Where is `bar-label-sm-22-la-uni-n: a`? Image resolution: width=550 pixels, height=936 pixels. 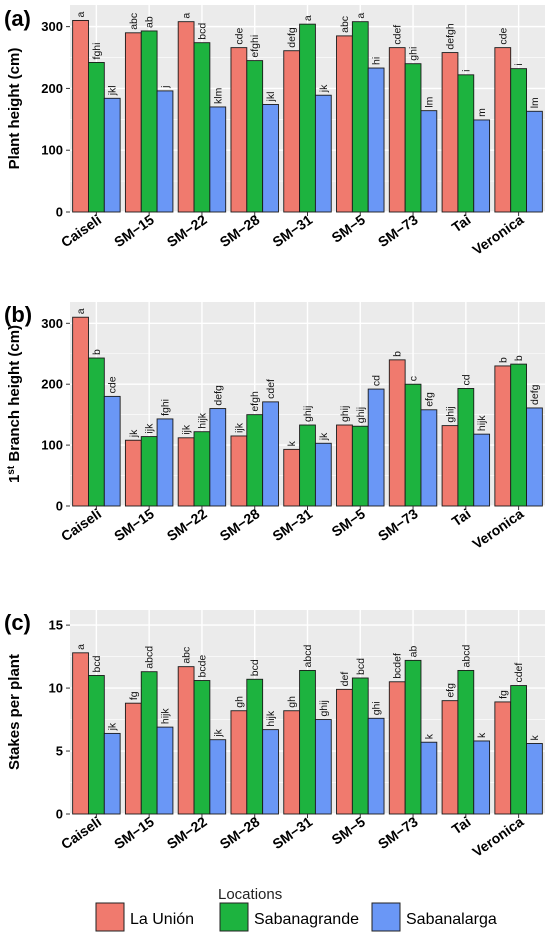 bar-label-sm-22-la-uni-n: a is located at coordinates (187, 16).